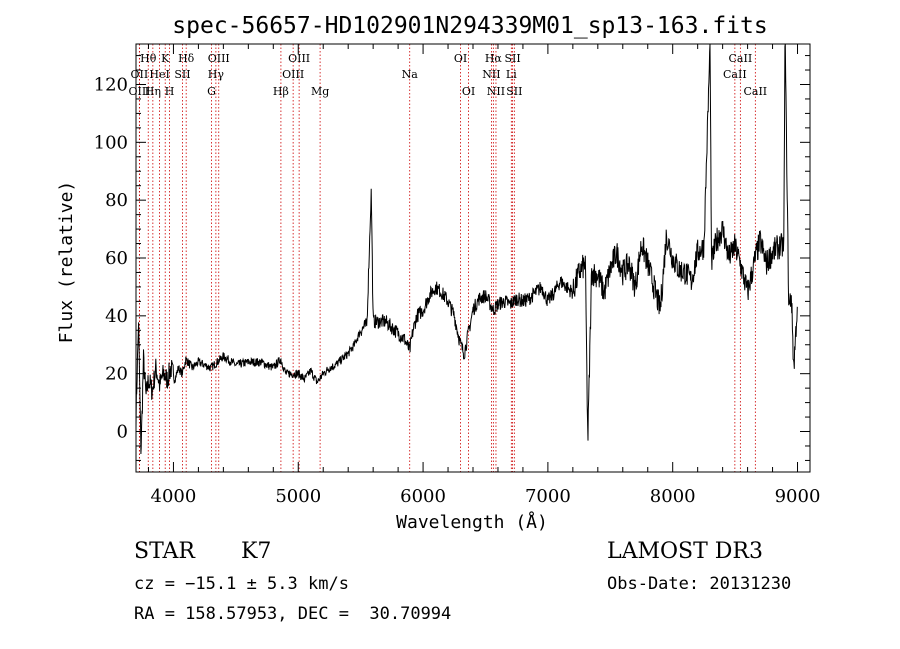  Describe the element at coordinates (122, 432) in the screenshot. I see `y-tick-label: 0` at that location.